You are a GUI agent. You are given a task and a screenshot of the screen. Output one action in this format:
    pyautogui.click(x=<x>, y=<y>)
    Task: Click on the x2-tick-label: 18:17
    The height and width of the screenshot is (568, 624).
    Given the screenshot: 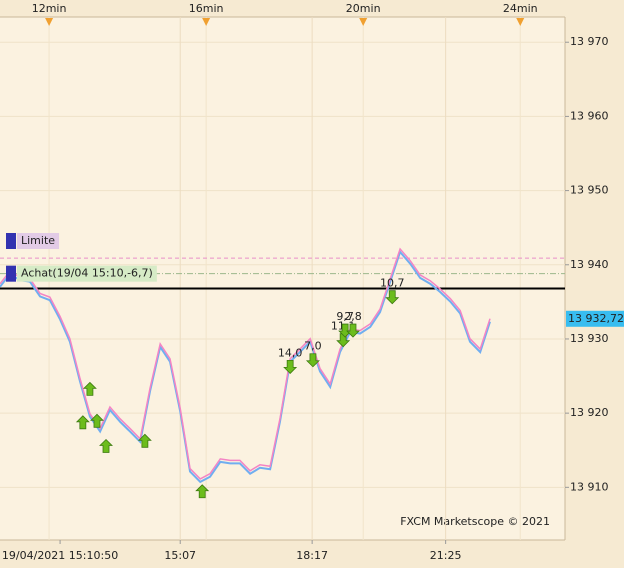 What is the action you would take?
    pyautogui.click(x=312, y=555)
    